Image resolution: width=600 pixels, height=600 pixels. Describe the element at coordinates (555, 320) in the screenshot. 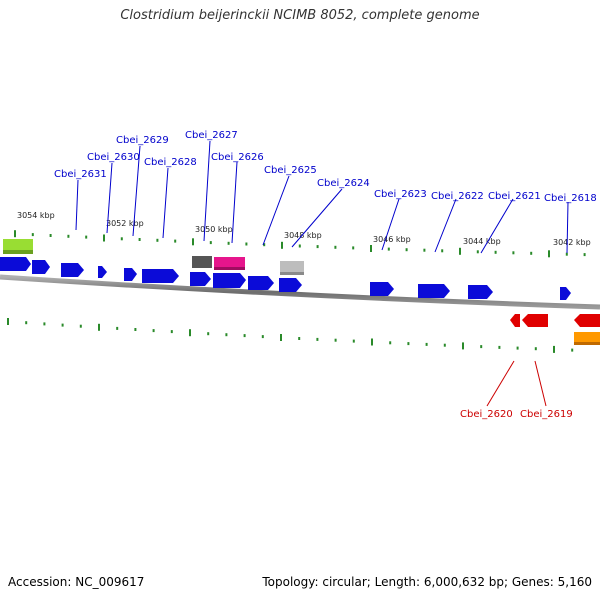

I see `reverse-gene-track` at that location.